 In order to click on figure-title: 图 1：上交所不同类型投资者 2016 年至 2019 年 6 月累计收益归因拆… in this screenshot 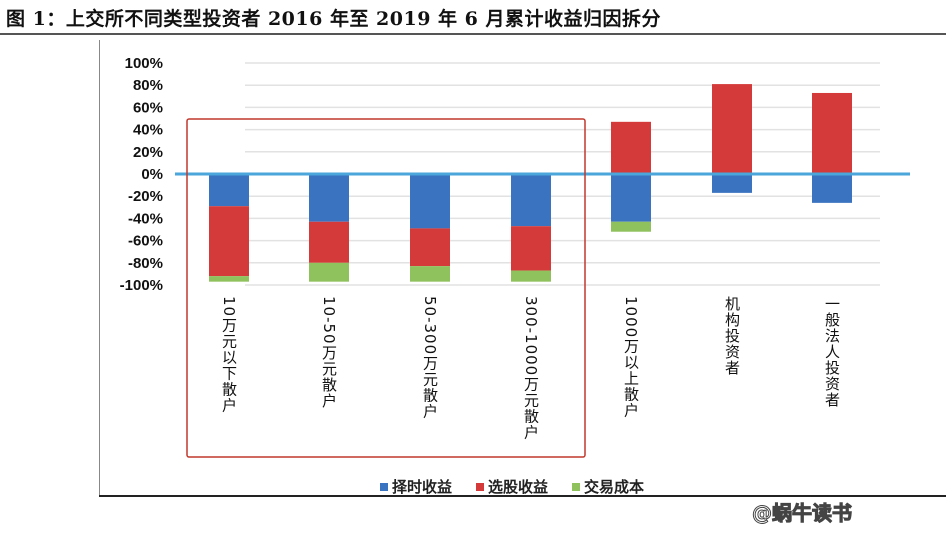, I will do `click(334, 19)`.